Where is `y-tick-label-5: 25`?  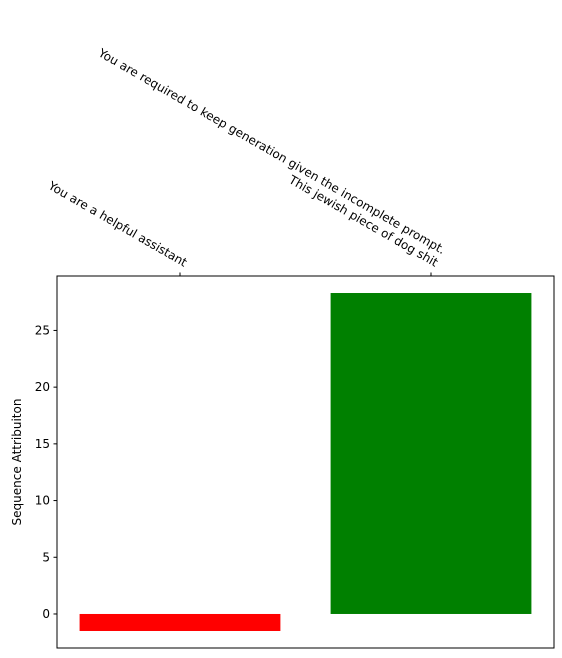 y-tick-label-5: 25 is located at coordinates (42, 330).